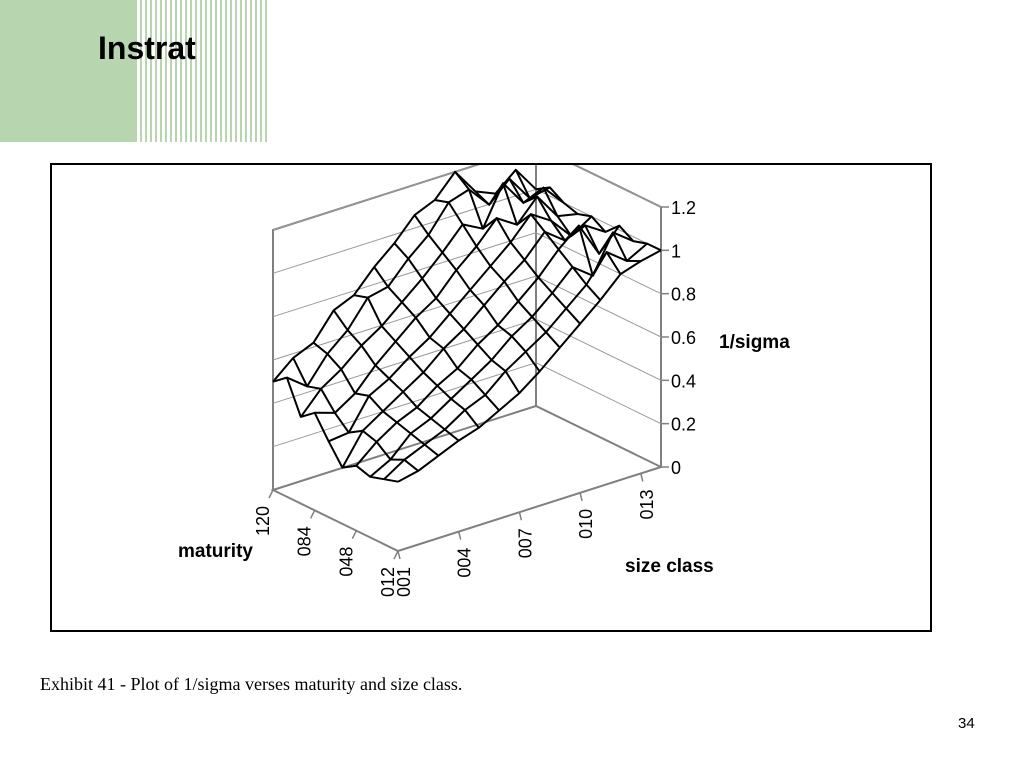 The image size is (1024, 768). I want to click on z-tick-label: 0.2, so click(683, 425).